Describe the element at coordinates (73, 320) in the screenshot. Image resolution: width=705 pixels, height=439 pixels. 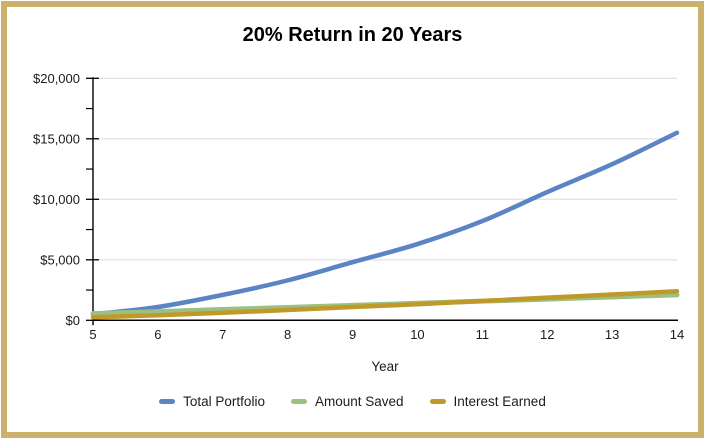
I see `y-tick-label: $0` at that location.